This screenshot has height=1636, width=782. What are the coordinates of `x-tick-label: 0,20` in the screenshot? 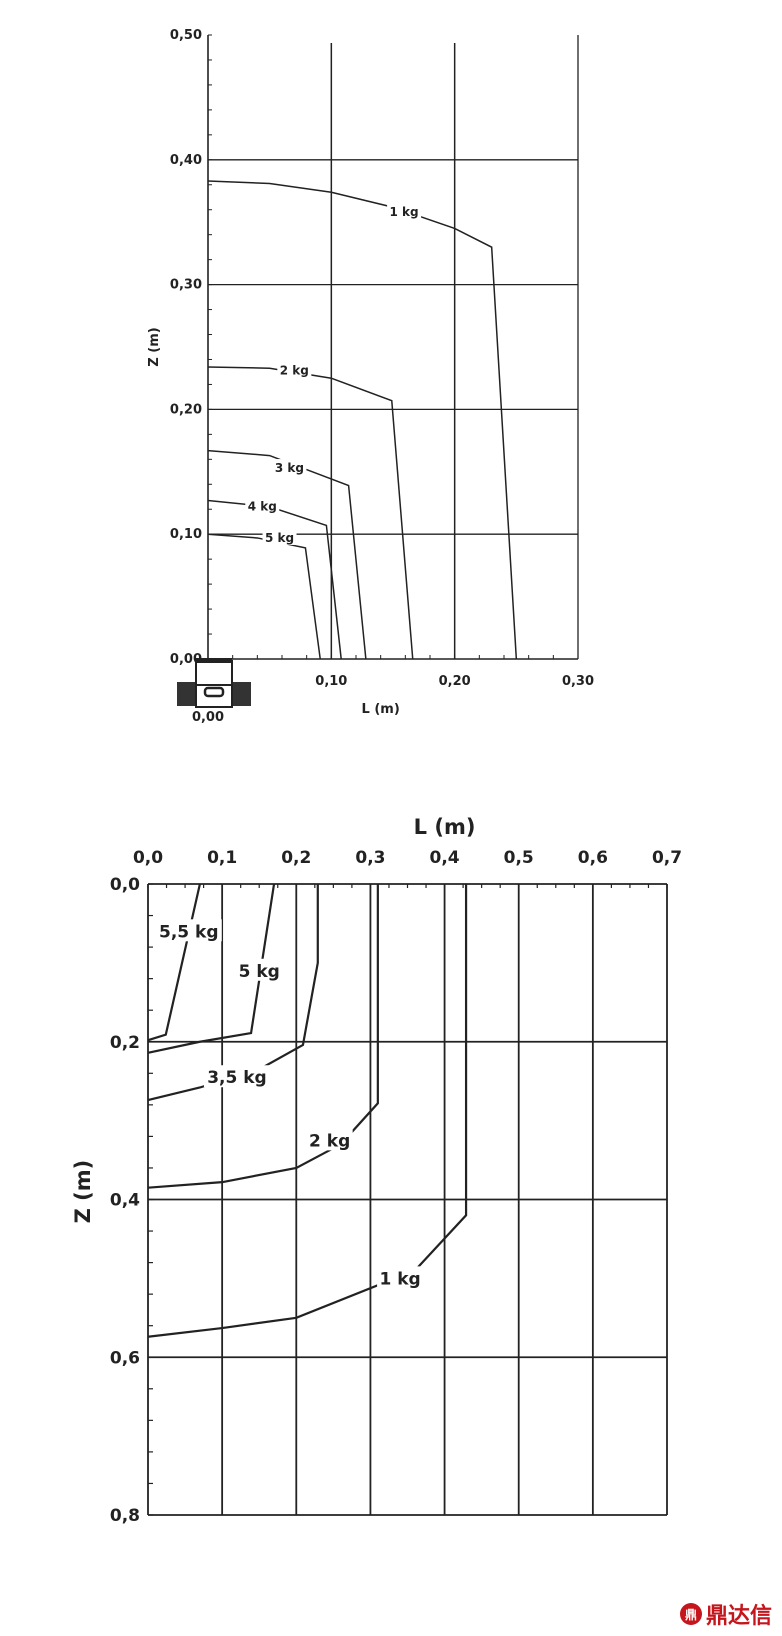 It's located at (455, 681).